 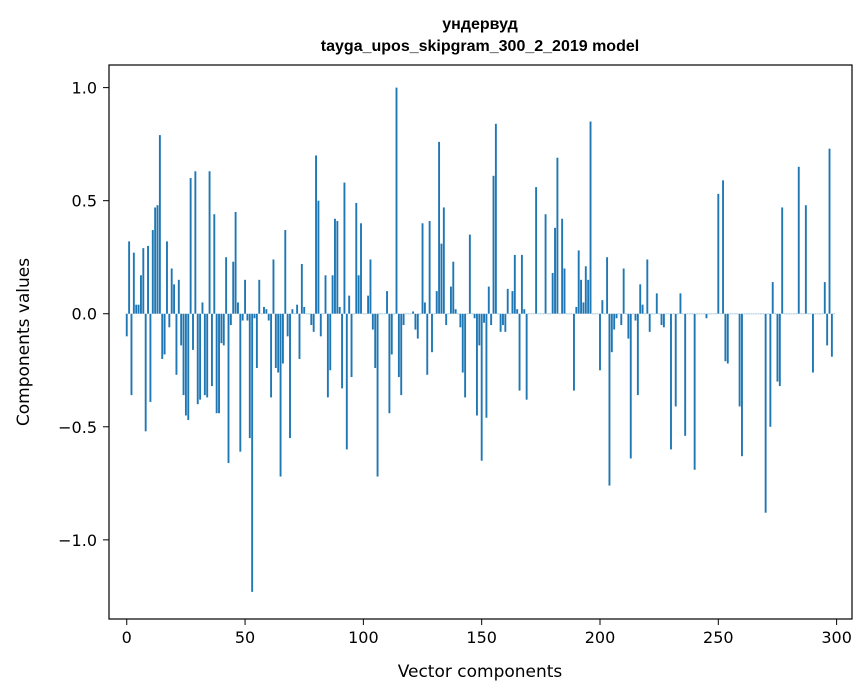 What do you see at coordinates (24, 342) in the screenshot?
I see `y-axis-label: Components values` at bounding box center [24, 342].